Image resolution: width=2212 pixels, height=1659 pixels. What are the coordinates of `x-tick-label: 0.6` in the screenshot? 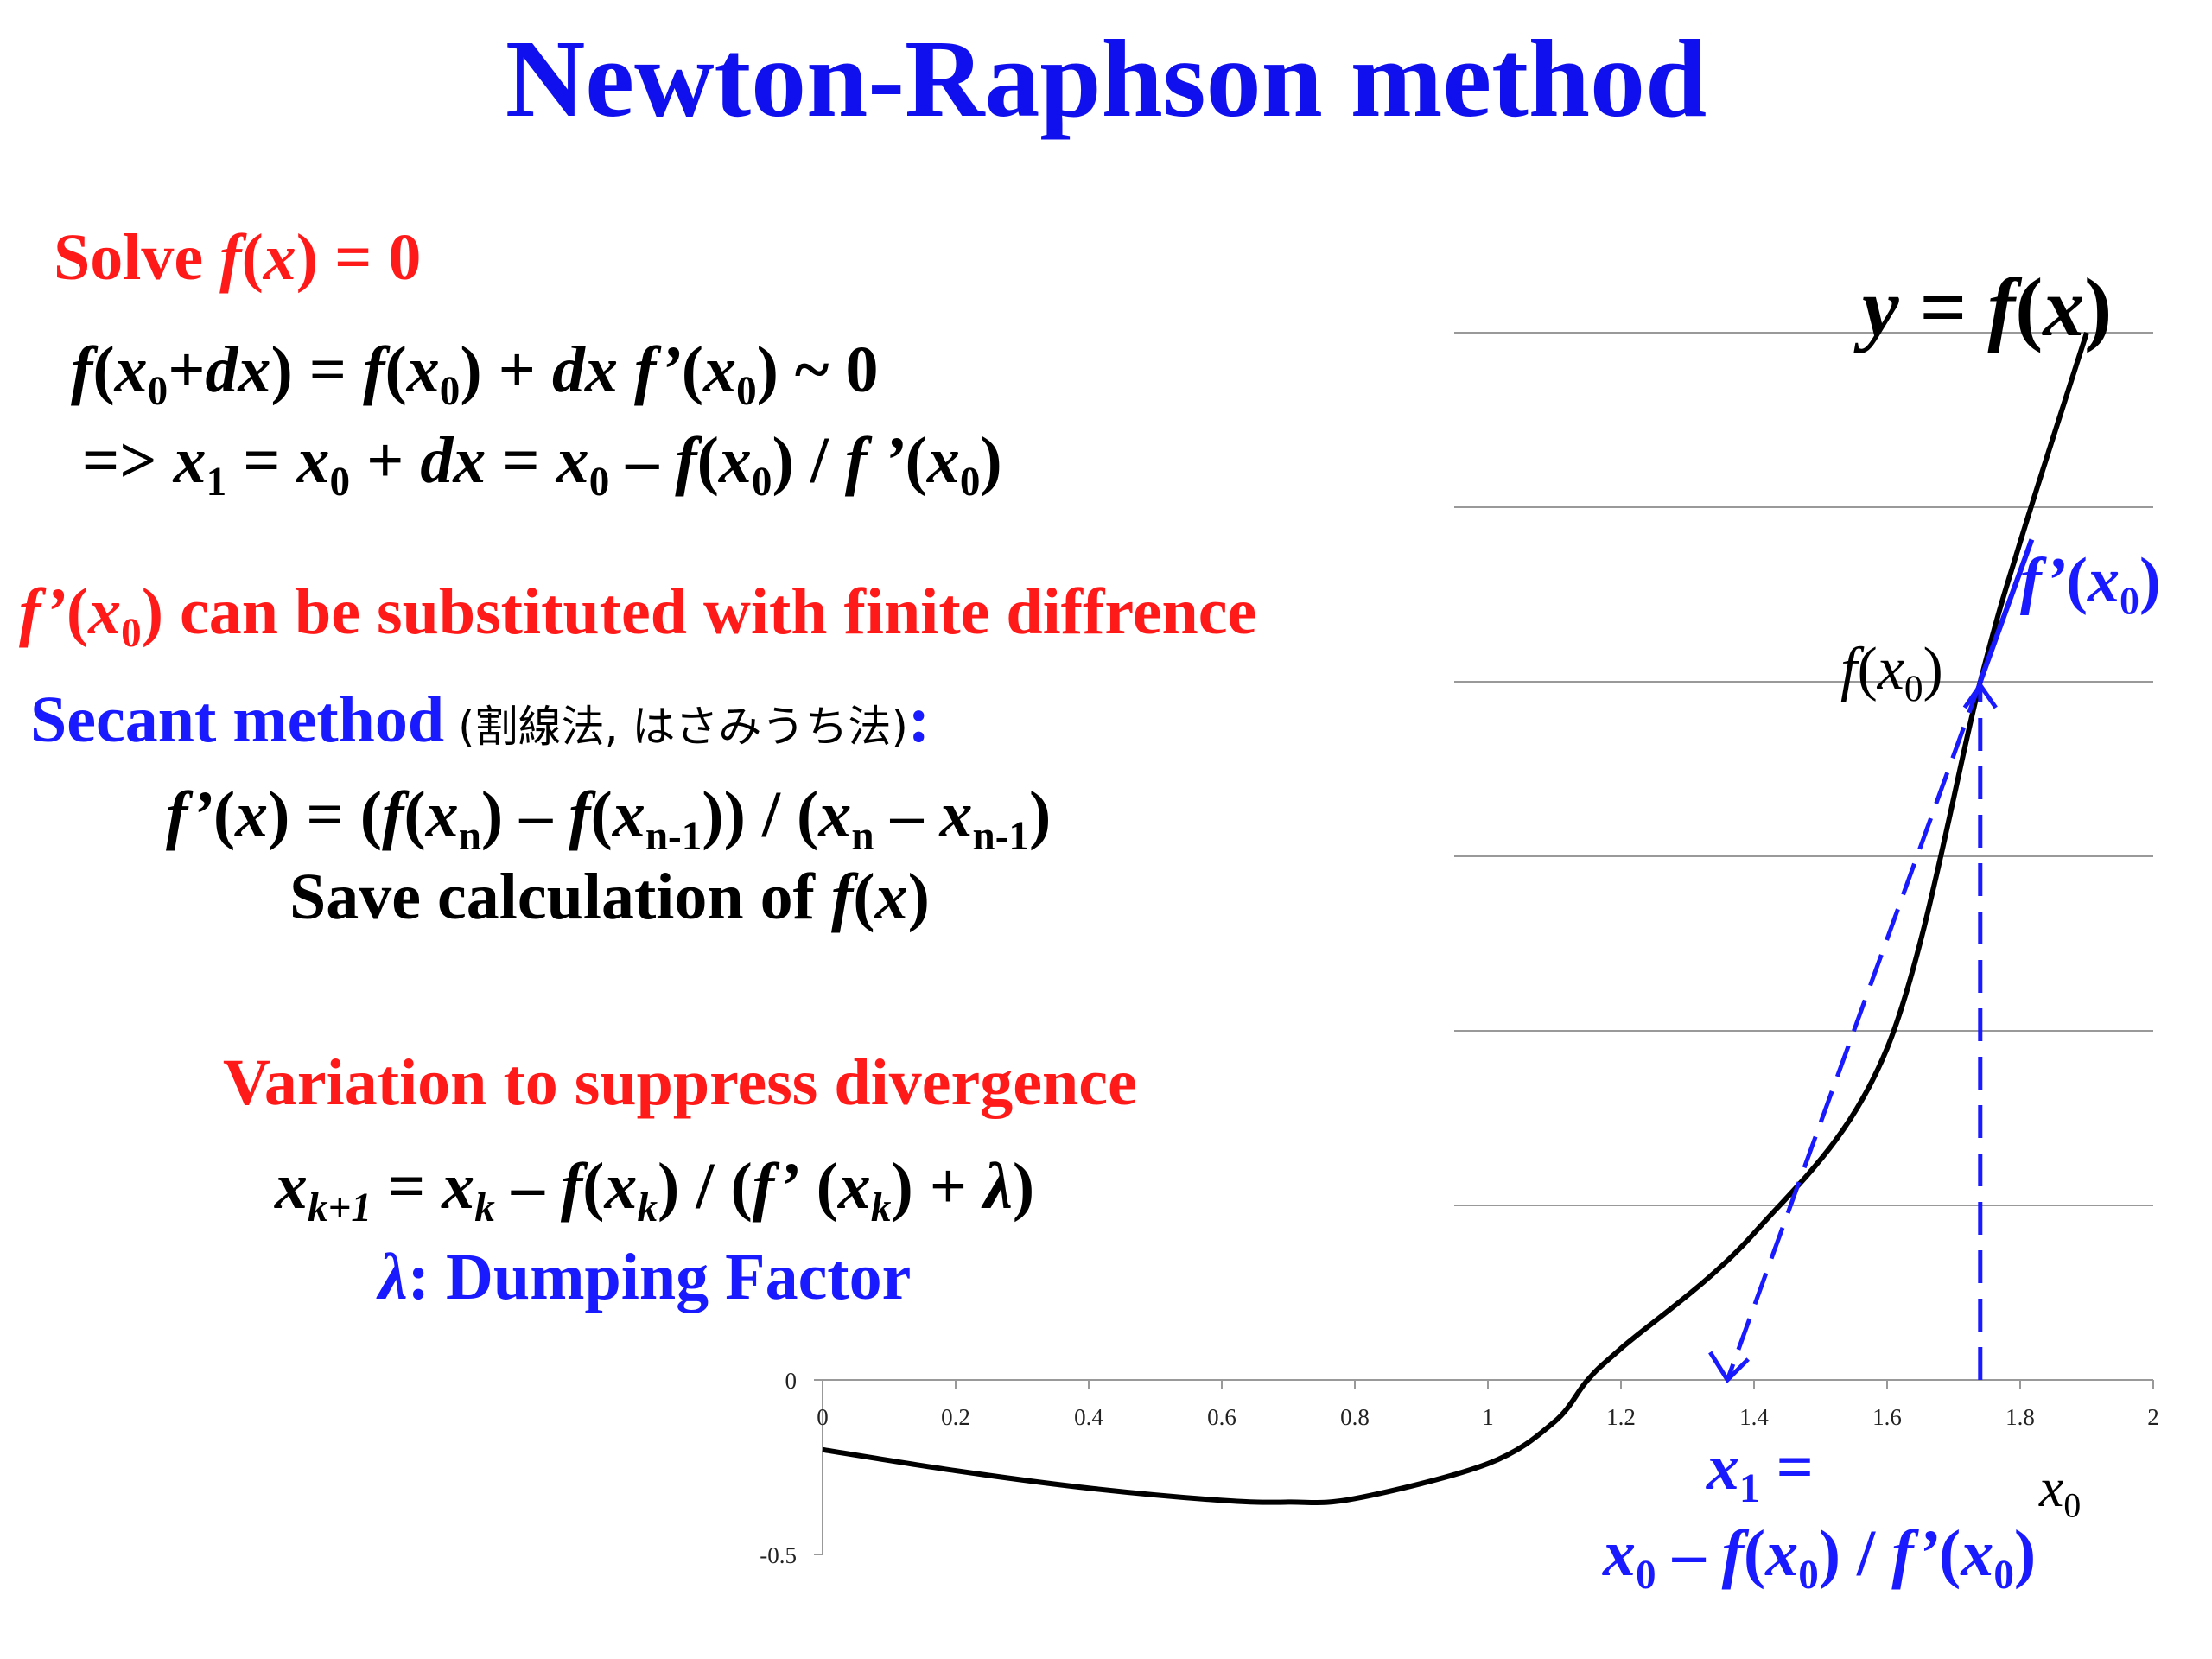 It's located at (1221, 1417).